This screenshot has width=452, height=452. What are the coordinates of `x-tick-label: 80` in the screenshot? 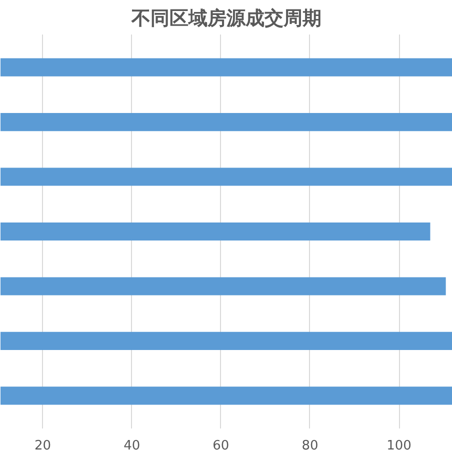 It's located at (310, 445).